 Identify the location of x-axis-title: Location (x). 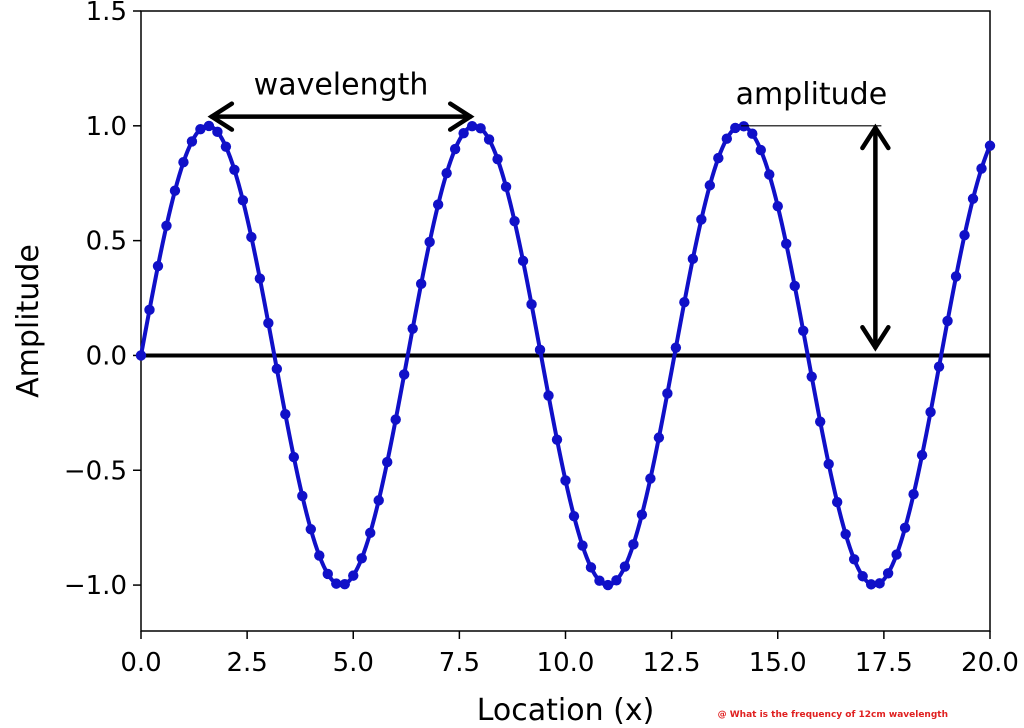
(566, 710).